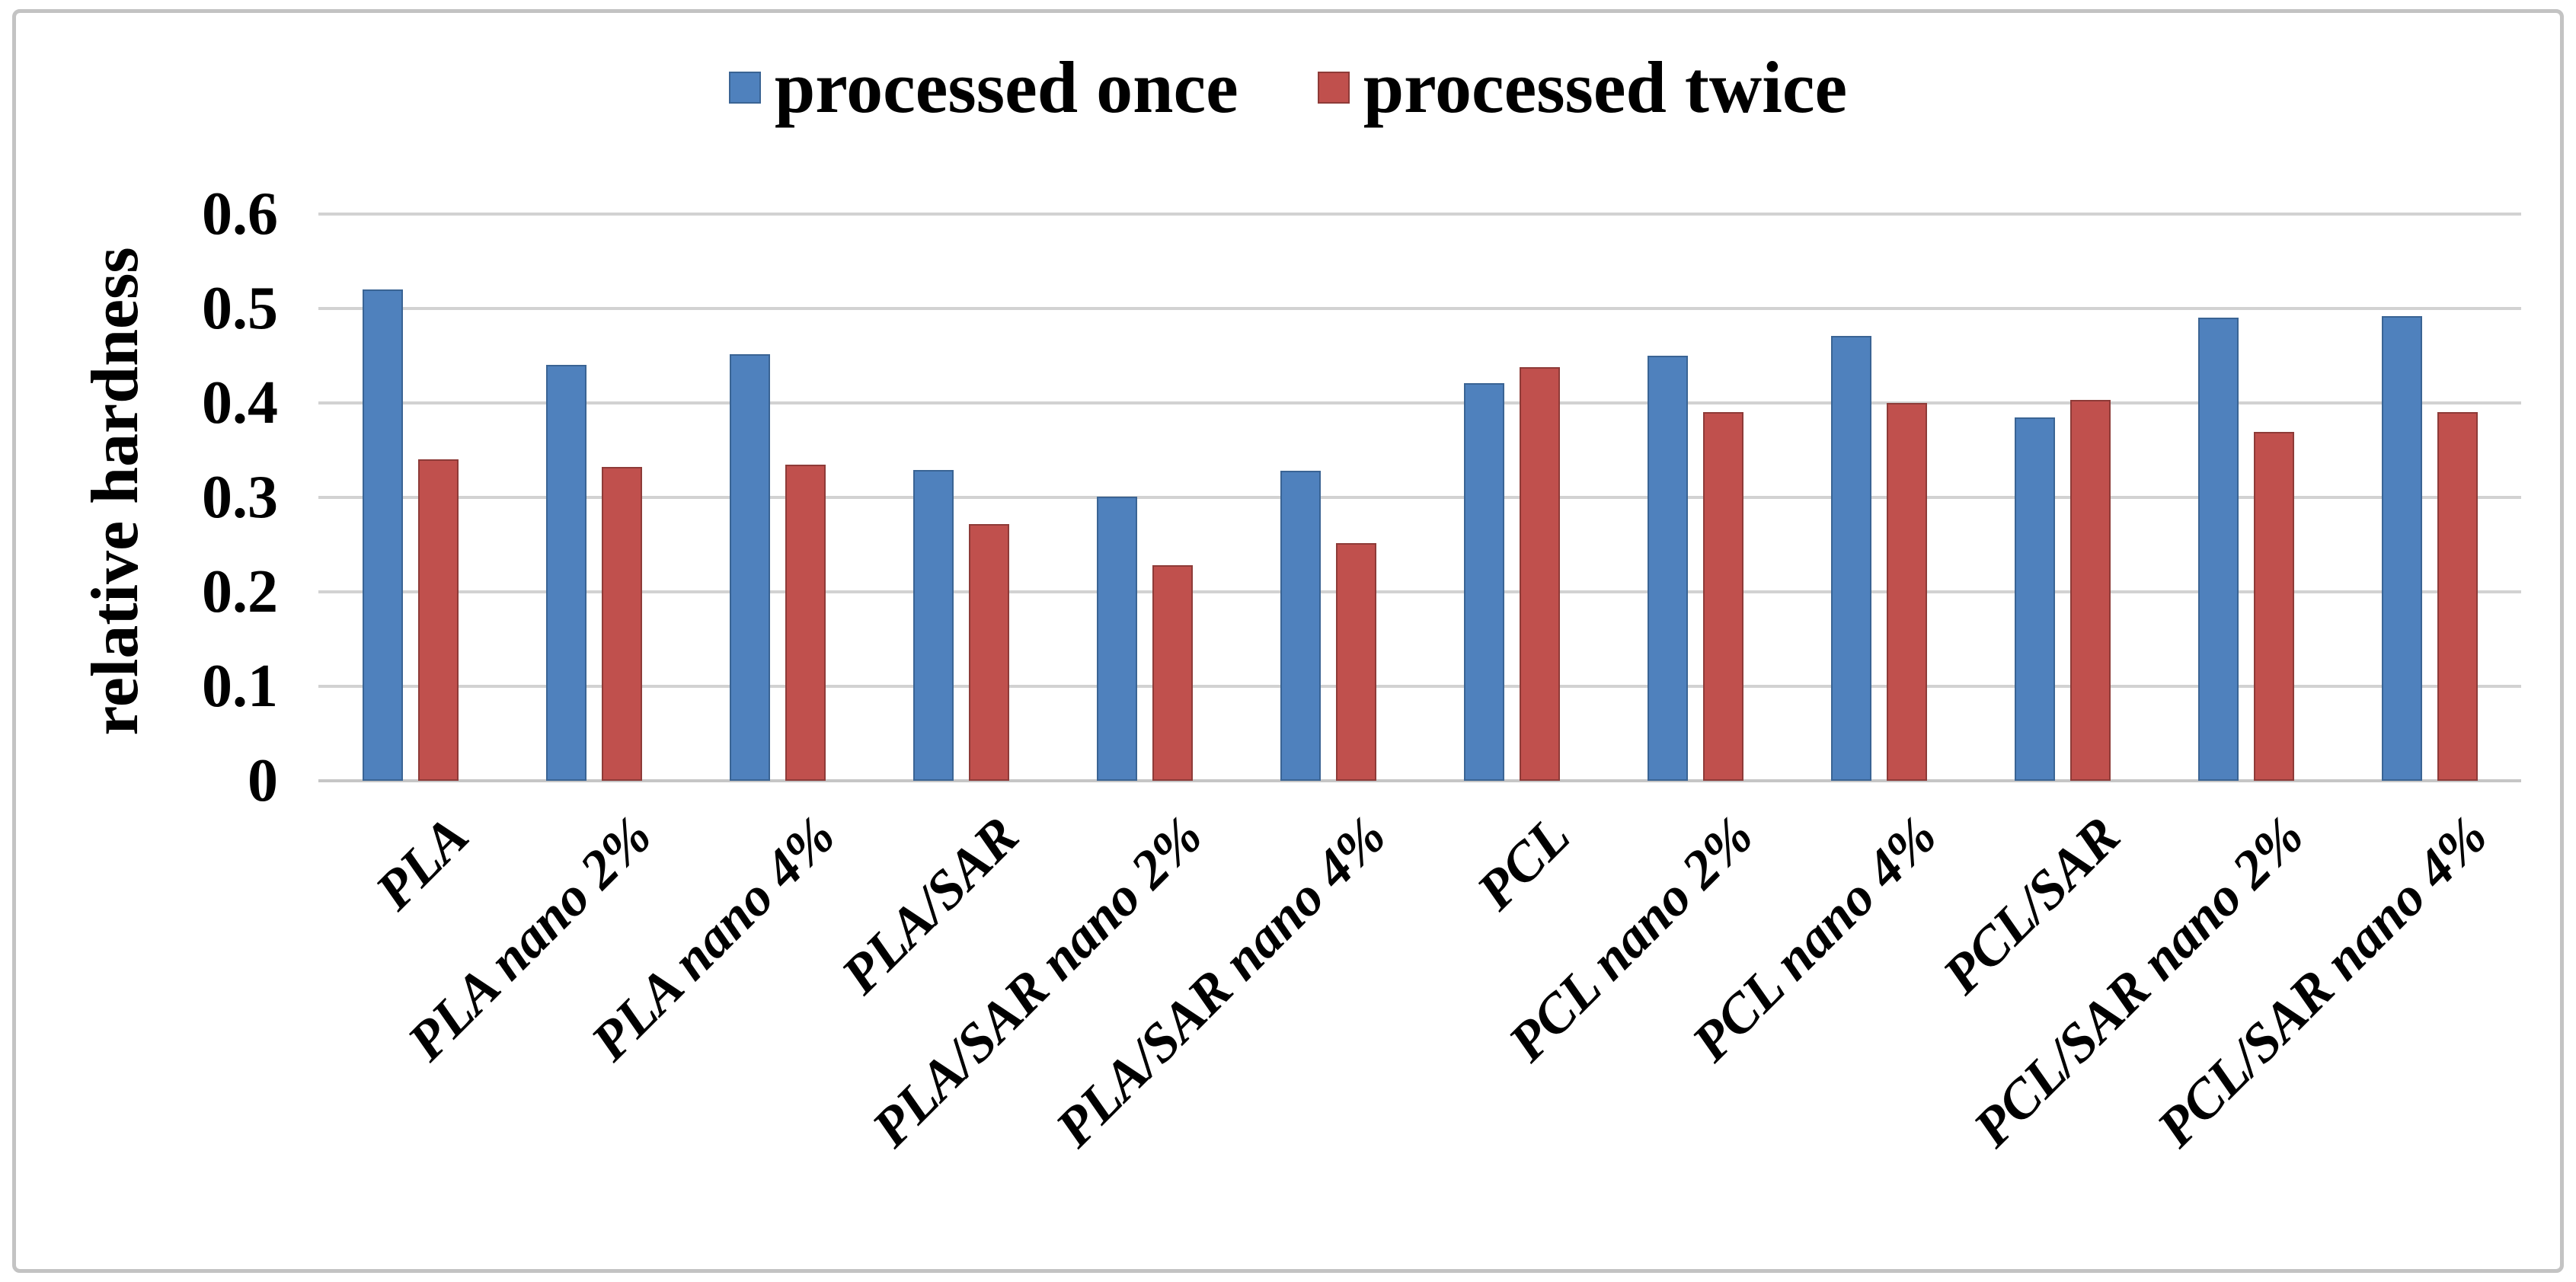  I want to click on bar-processed-once-PCL-SAR, so click(2035, 599).